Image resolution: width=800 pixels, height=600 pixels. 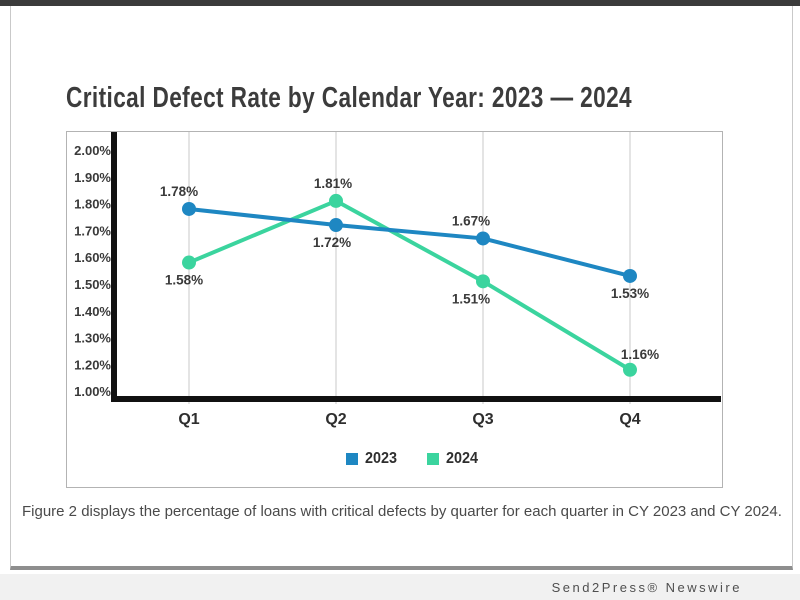 What do you see at coordinates (92, 338) in the screenshot?
I see `y-tick-label-1.30%: 1.30%` at bounding box center [92, 338].